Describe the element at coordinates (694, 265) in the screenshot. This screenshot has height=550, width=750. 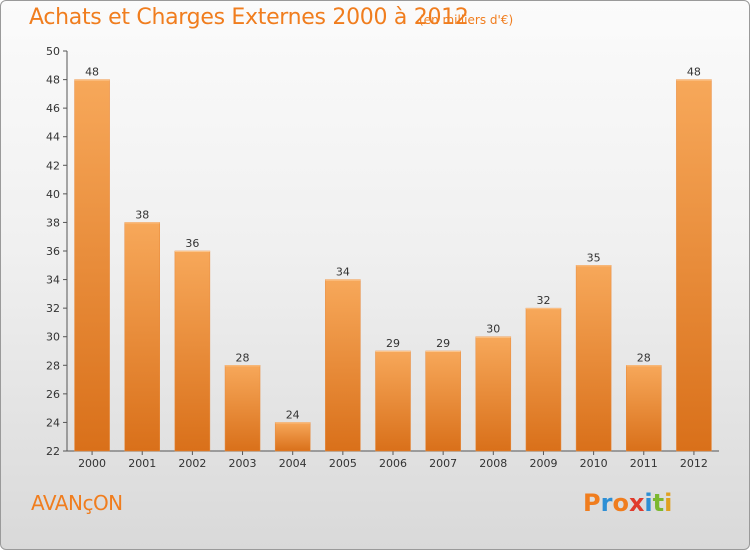
I see `bar-2012` at that location.